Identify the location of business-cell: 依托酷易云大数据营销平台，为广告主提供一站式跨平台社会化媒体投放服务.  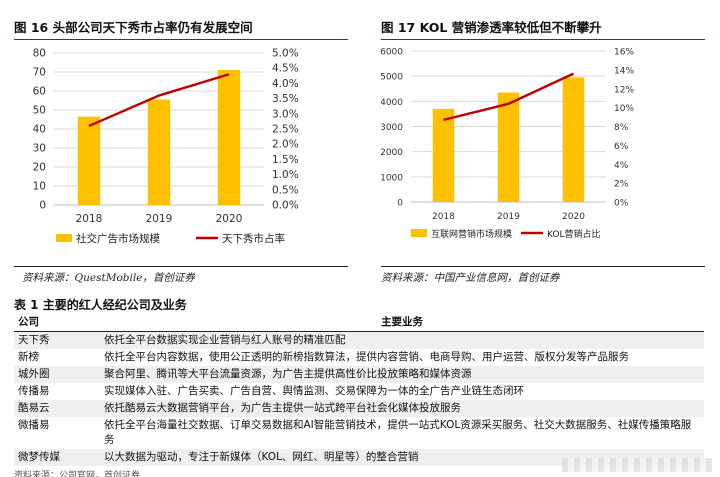
(402, 408).